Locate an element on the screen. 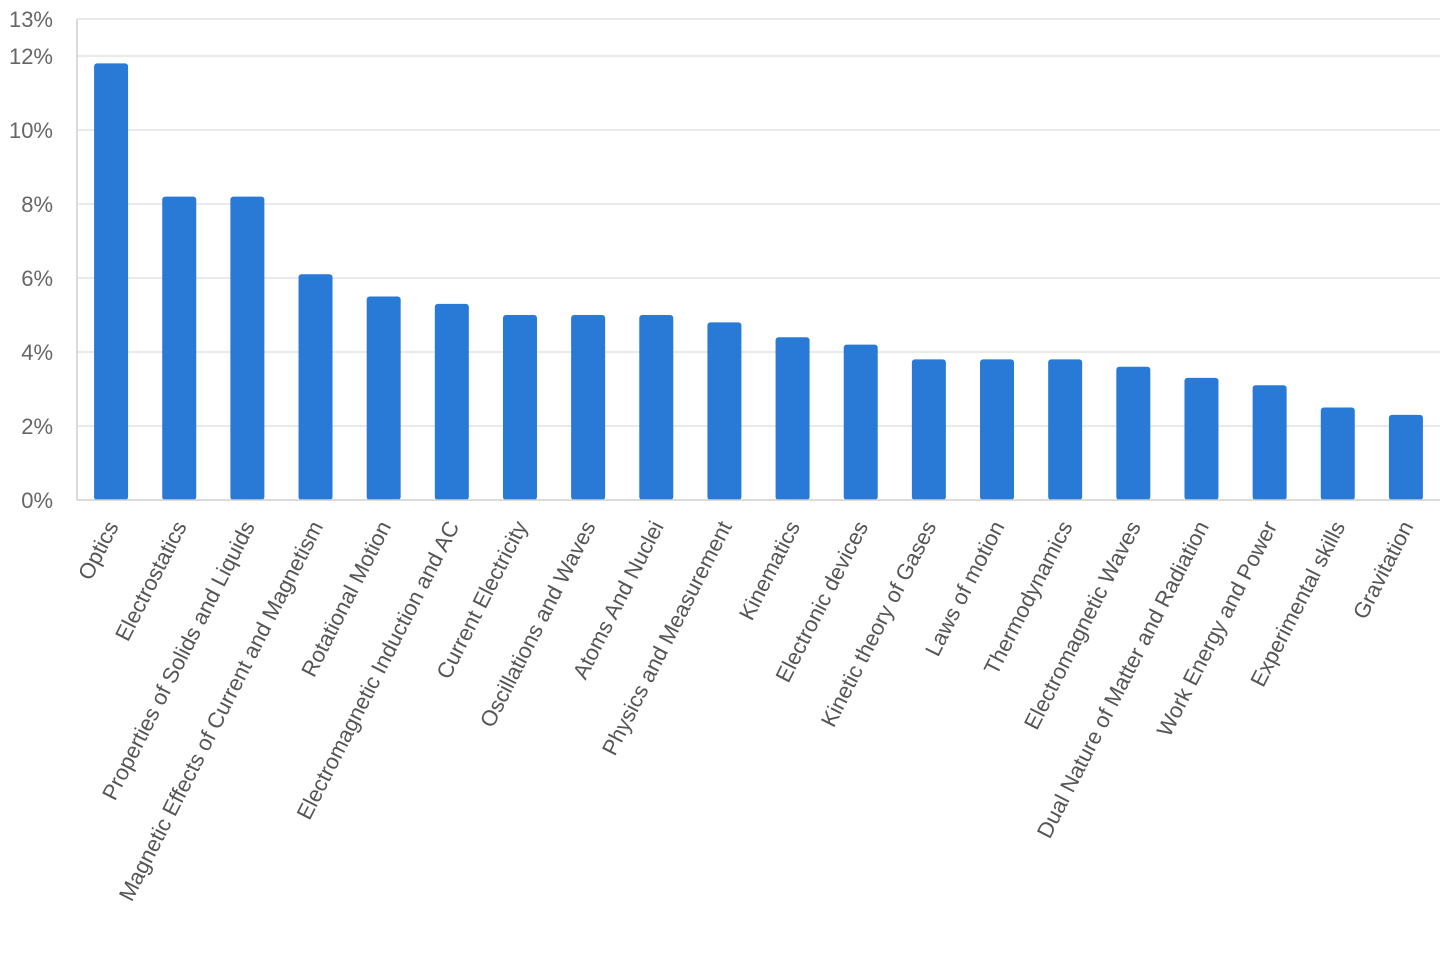  y-tick-label: 2% is located at coordinates (37, 426).